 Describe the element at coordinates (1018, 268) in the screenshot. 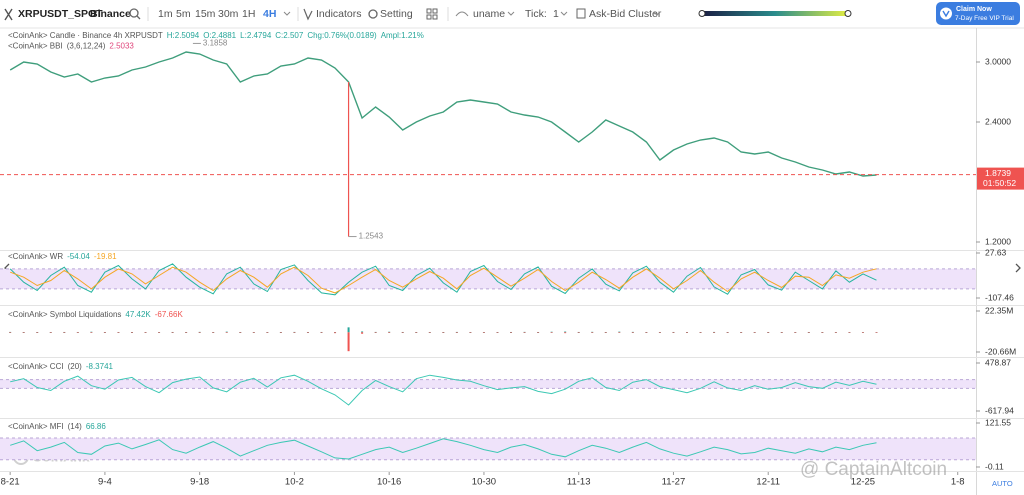

I see `scroll-right` at that location.